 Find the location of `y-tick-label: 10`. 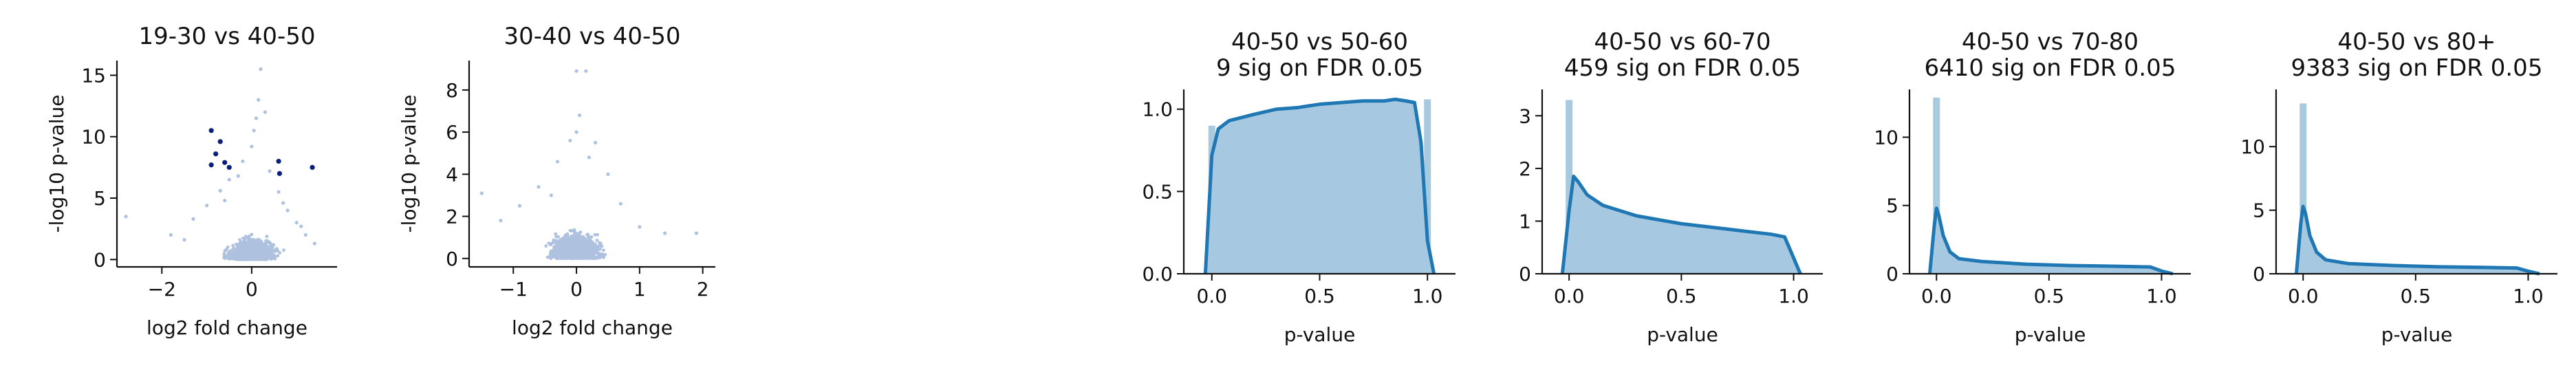

y-tick-label: 10 is located at coordinates (93, 137).